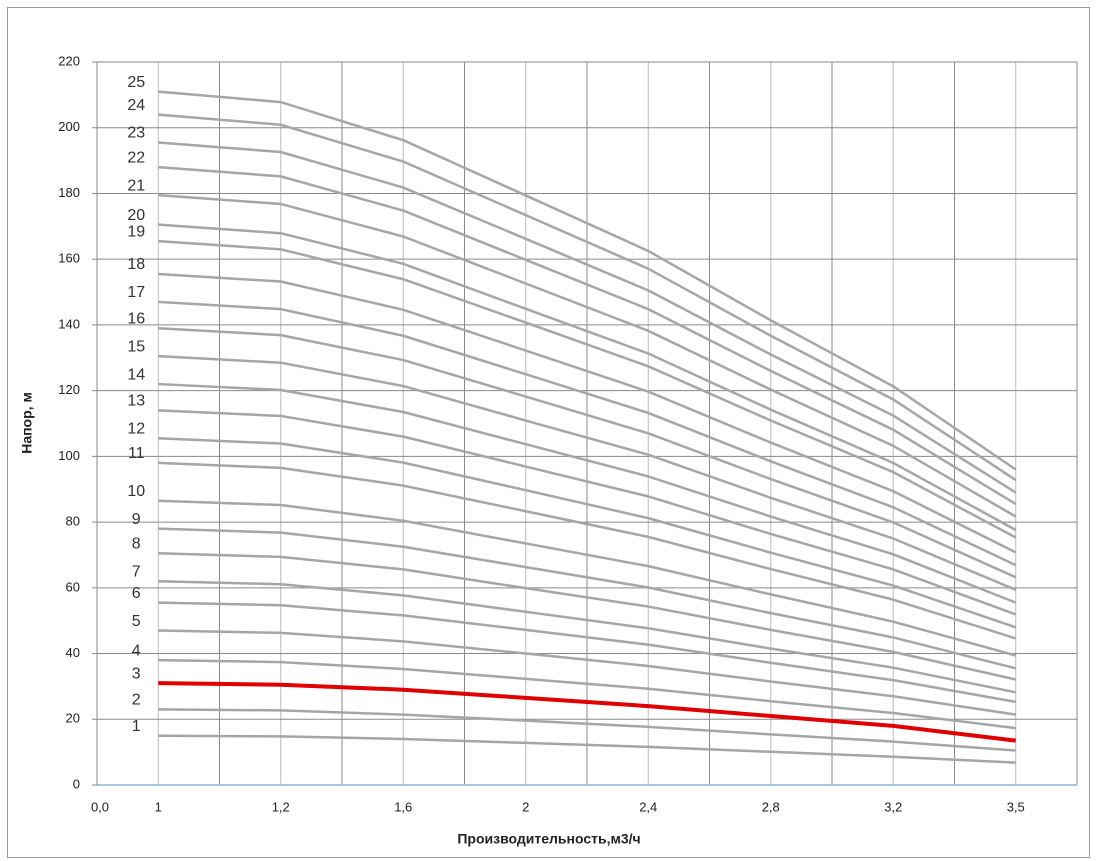  What do you see at coordinates (136, 133) in the screenshot?
I see `series-label: 23` at bounding box center [136, 133].